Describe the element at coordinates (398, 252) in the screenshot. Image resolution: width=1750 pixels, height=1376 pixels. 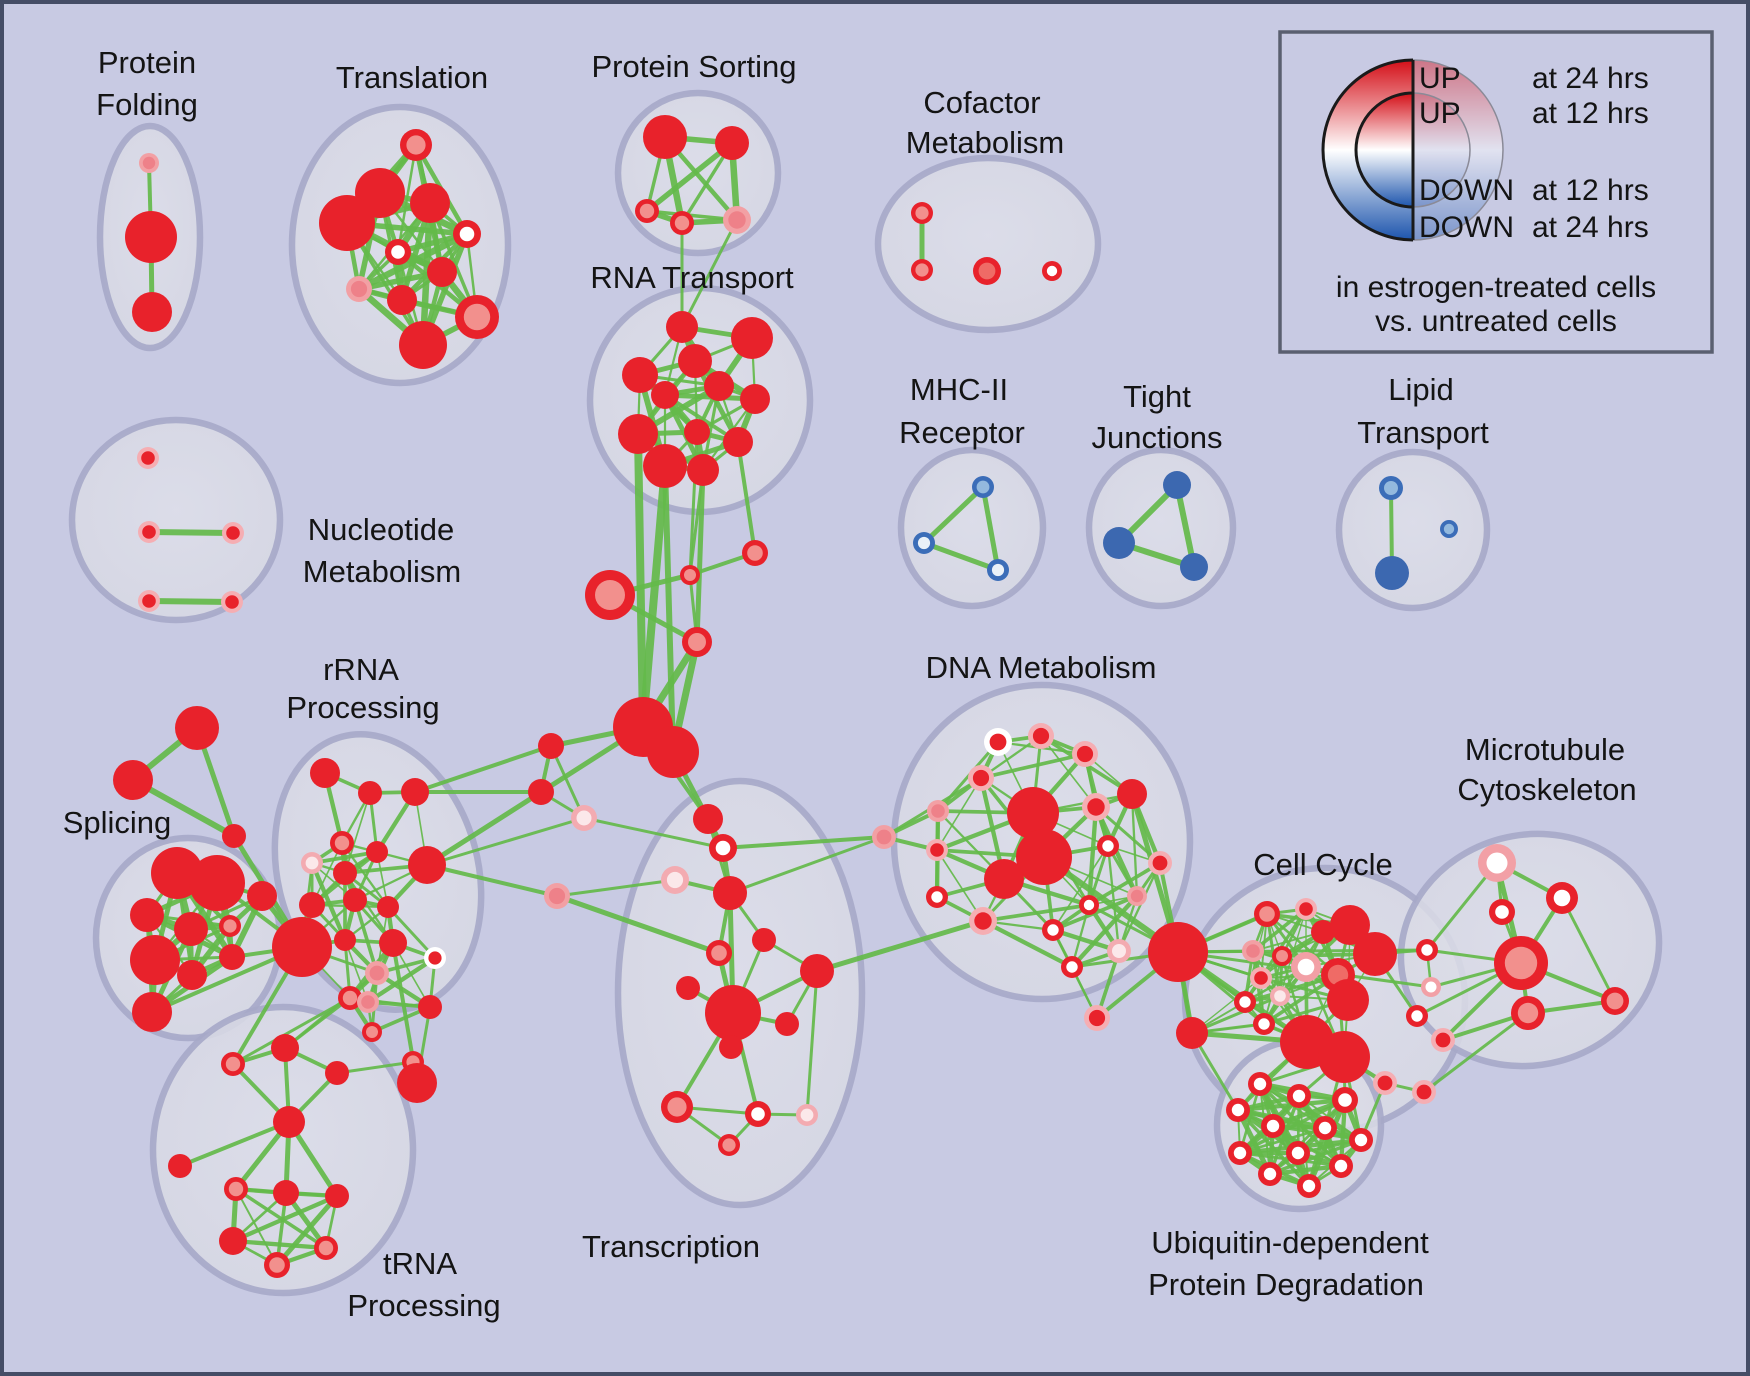
I see `node-T6` at that location.